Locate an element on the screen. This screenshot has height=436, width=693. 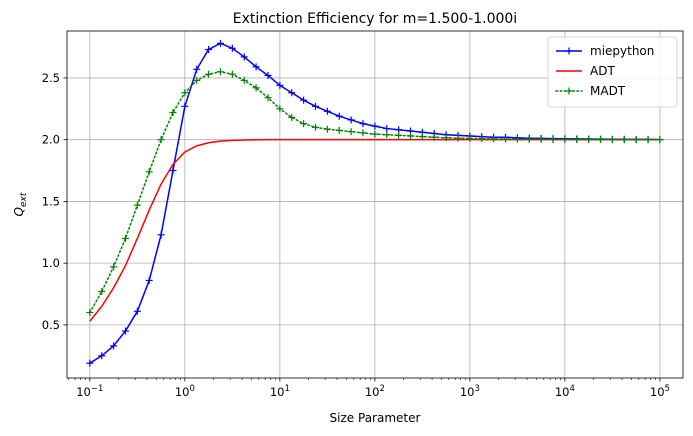
y-tick-label: 2.0 is located at coordinates (51, 140).